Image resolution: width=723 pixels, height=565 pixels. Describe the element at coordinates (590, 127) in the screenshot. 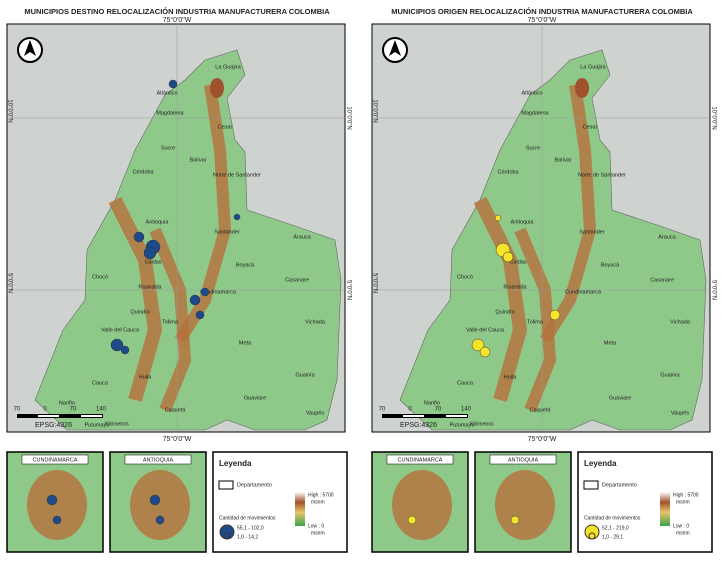

I see `department-label: Cesar` at that location.